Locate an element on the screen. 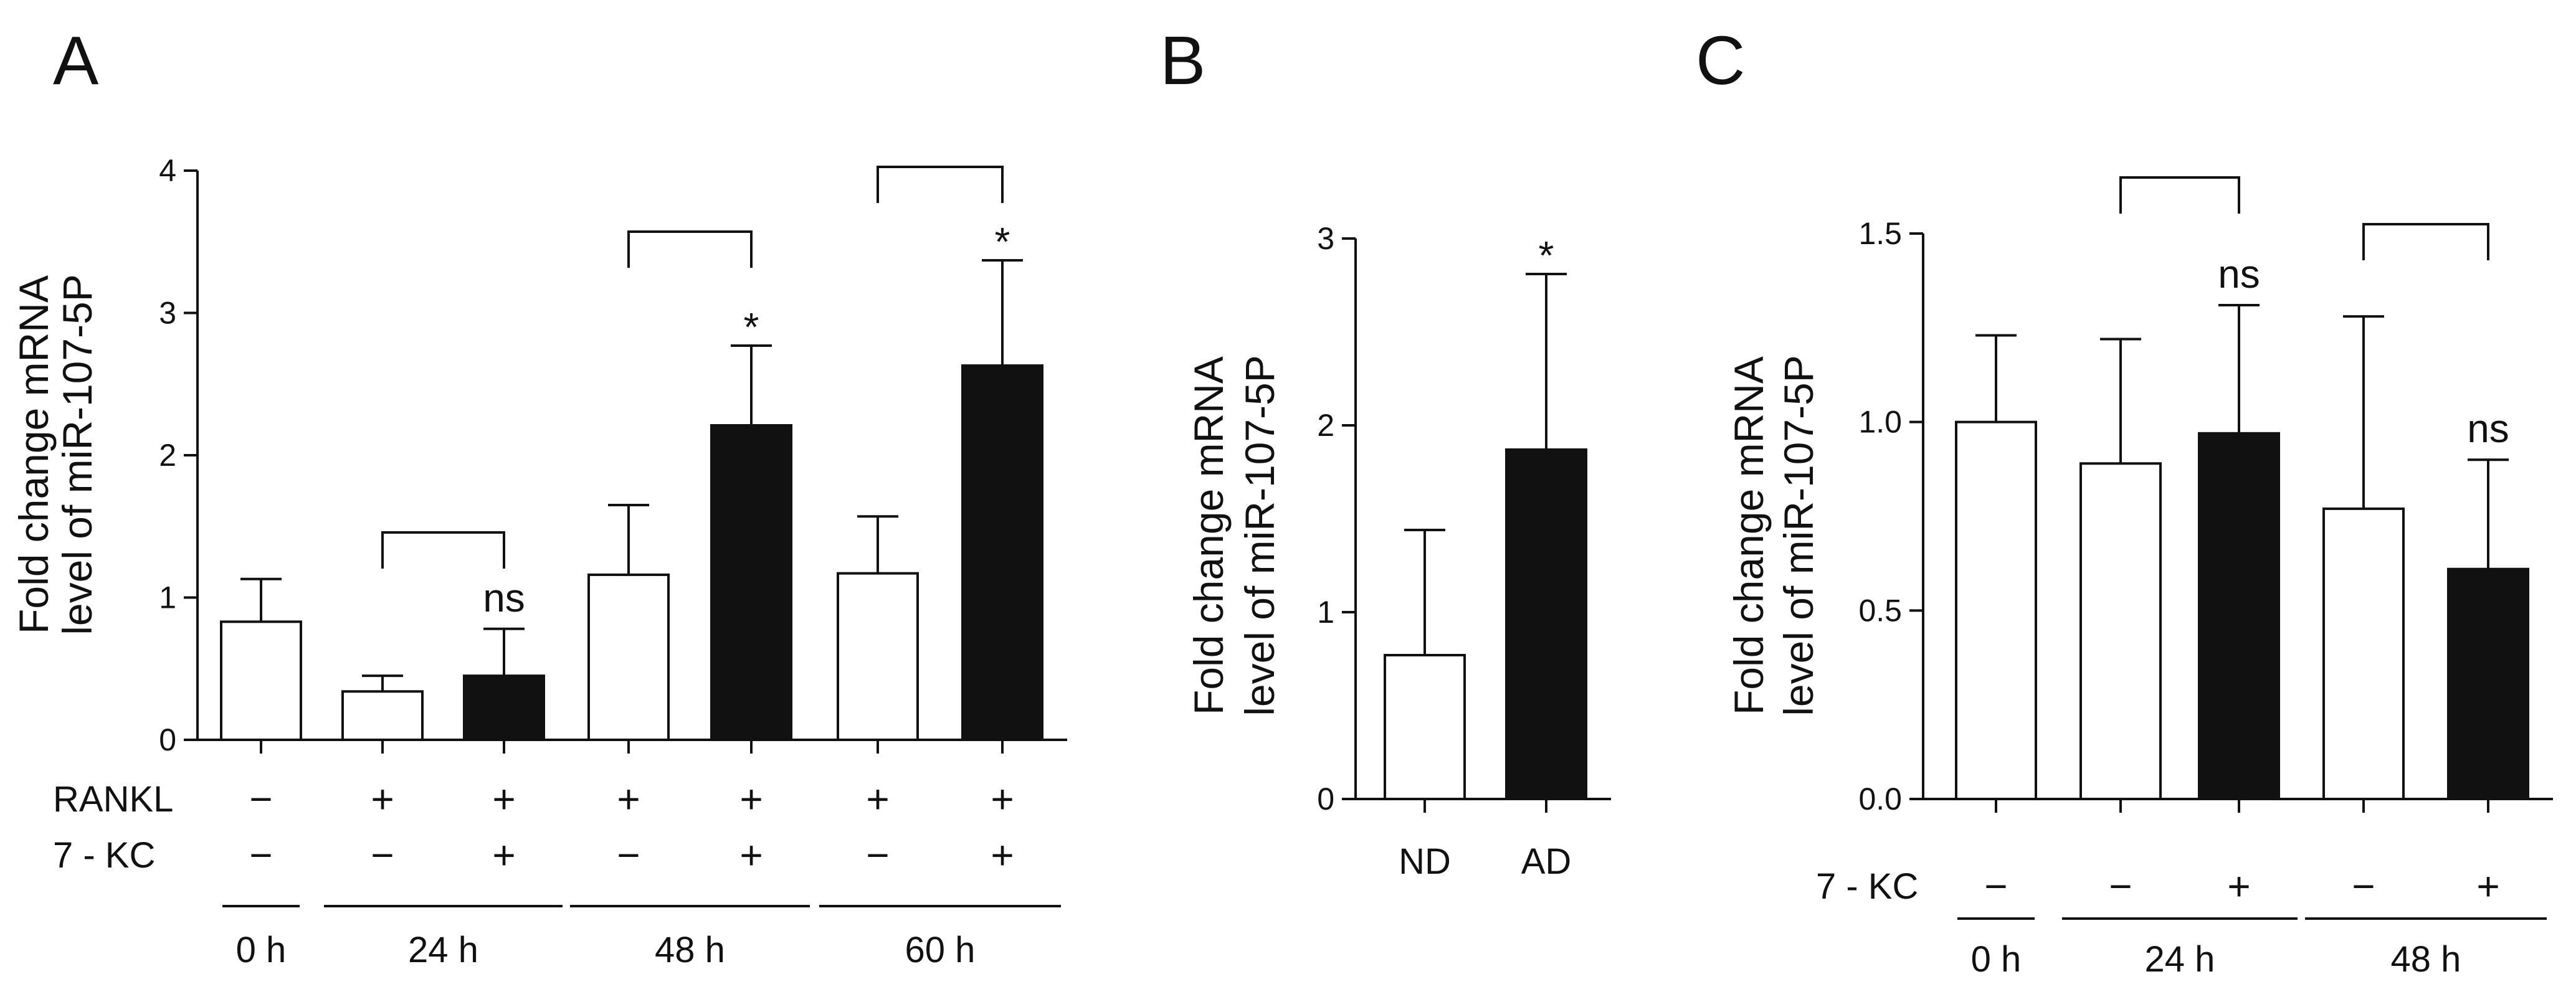  y-tick-label: 1.5 is located at coordinates (1880, 233).